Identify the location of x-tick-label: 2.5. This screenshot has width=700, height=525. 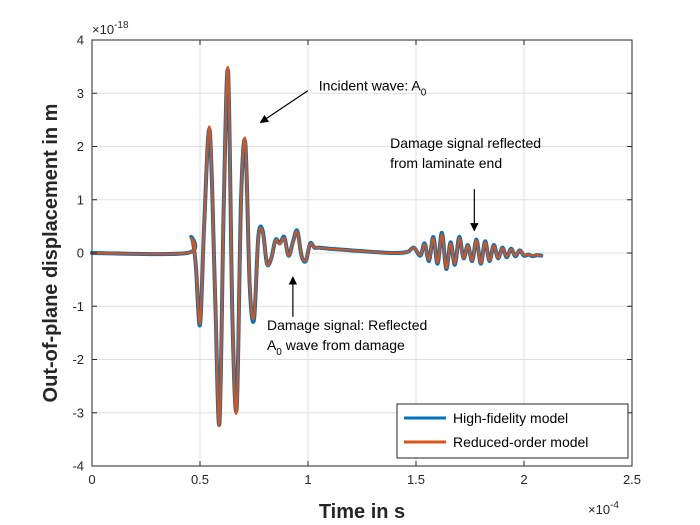
(632, 479).